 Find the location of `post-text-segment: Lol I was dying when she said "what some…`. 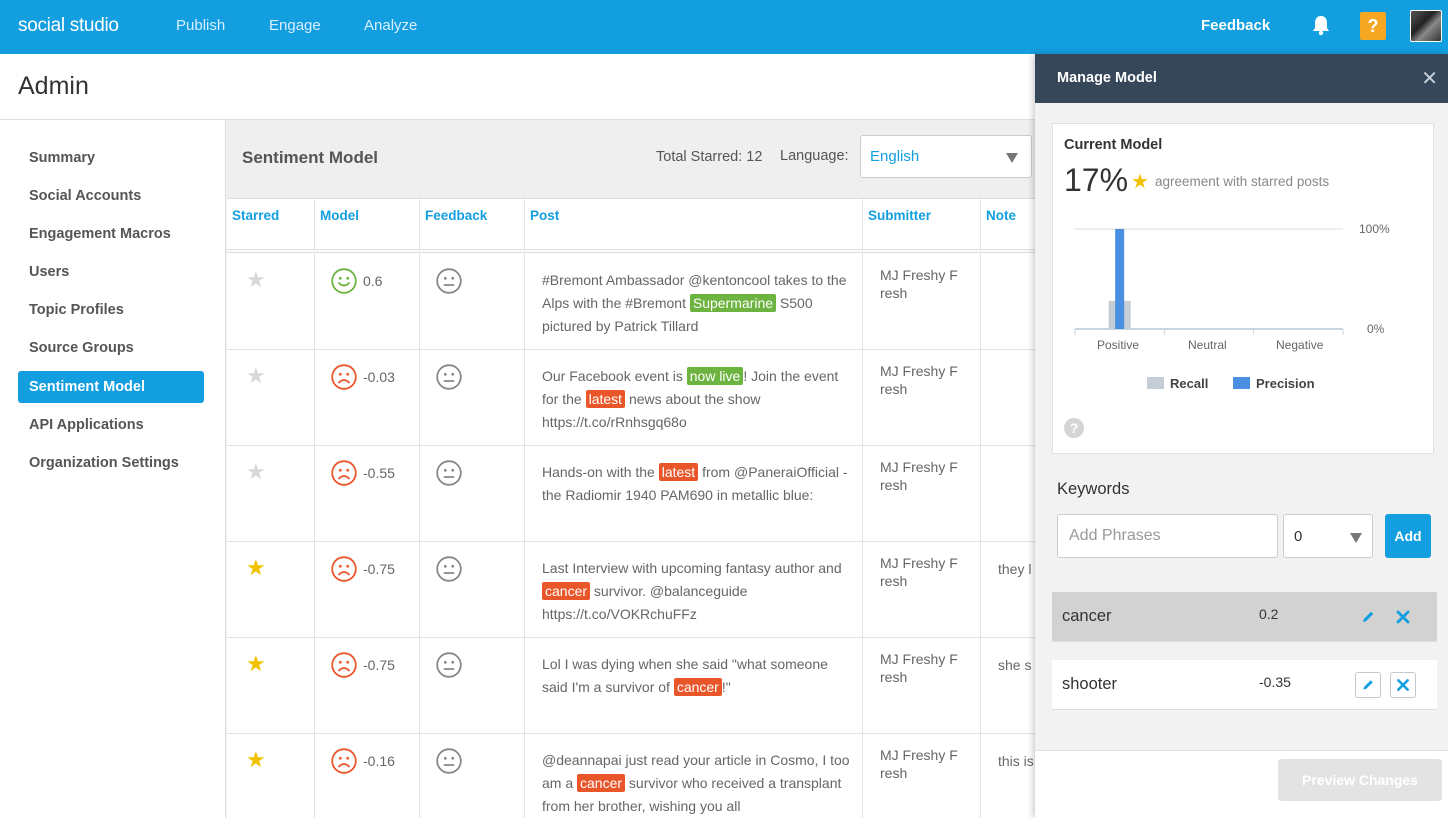

post-text-segment: Lol I was dying when she said "what some… is located at coordinates (685, 675).